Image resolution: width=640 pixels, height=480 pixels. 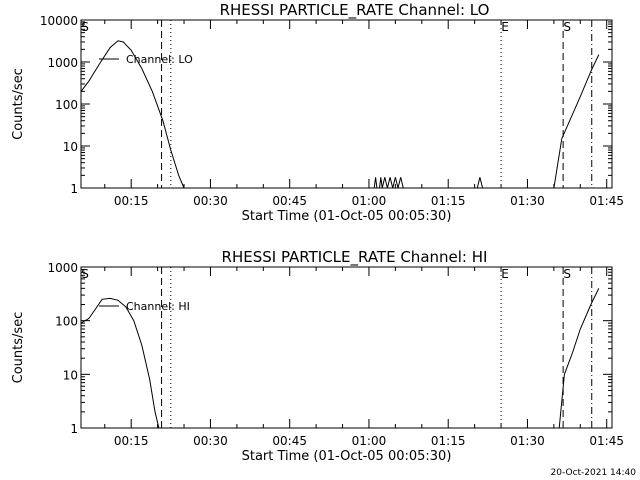 I want to click on legend-label: Channel: LO, so click(x=159, y=59).